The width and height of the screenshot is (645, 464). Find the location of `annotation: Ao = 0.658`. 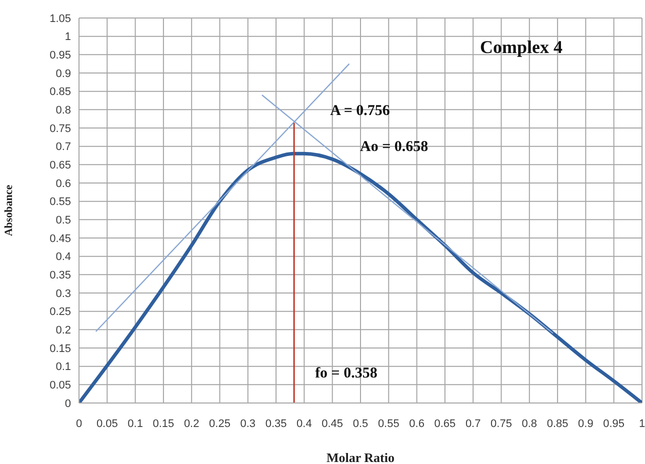

annotation: Ao = 0.658 is located at coordinates (394, 147).